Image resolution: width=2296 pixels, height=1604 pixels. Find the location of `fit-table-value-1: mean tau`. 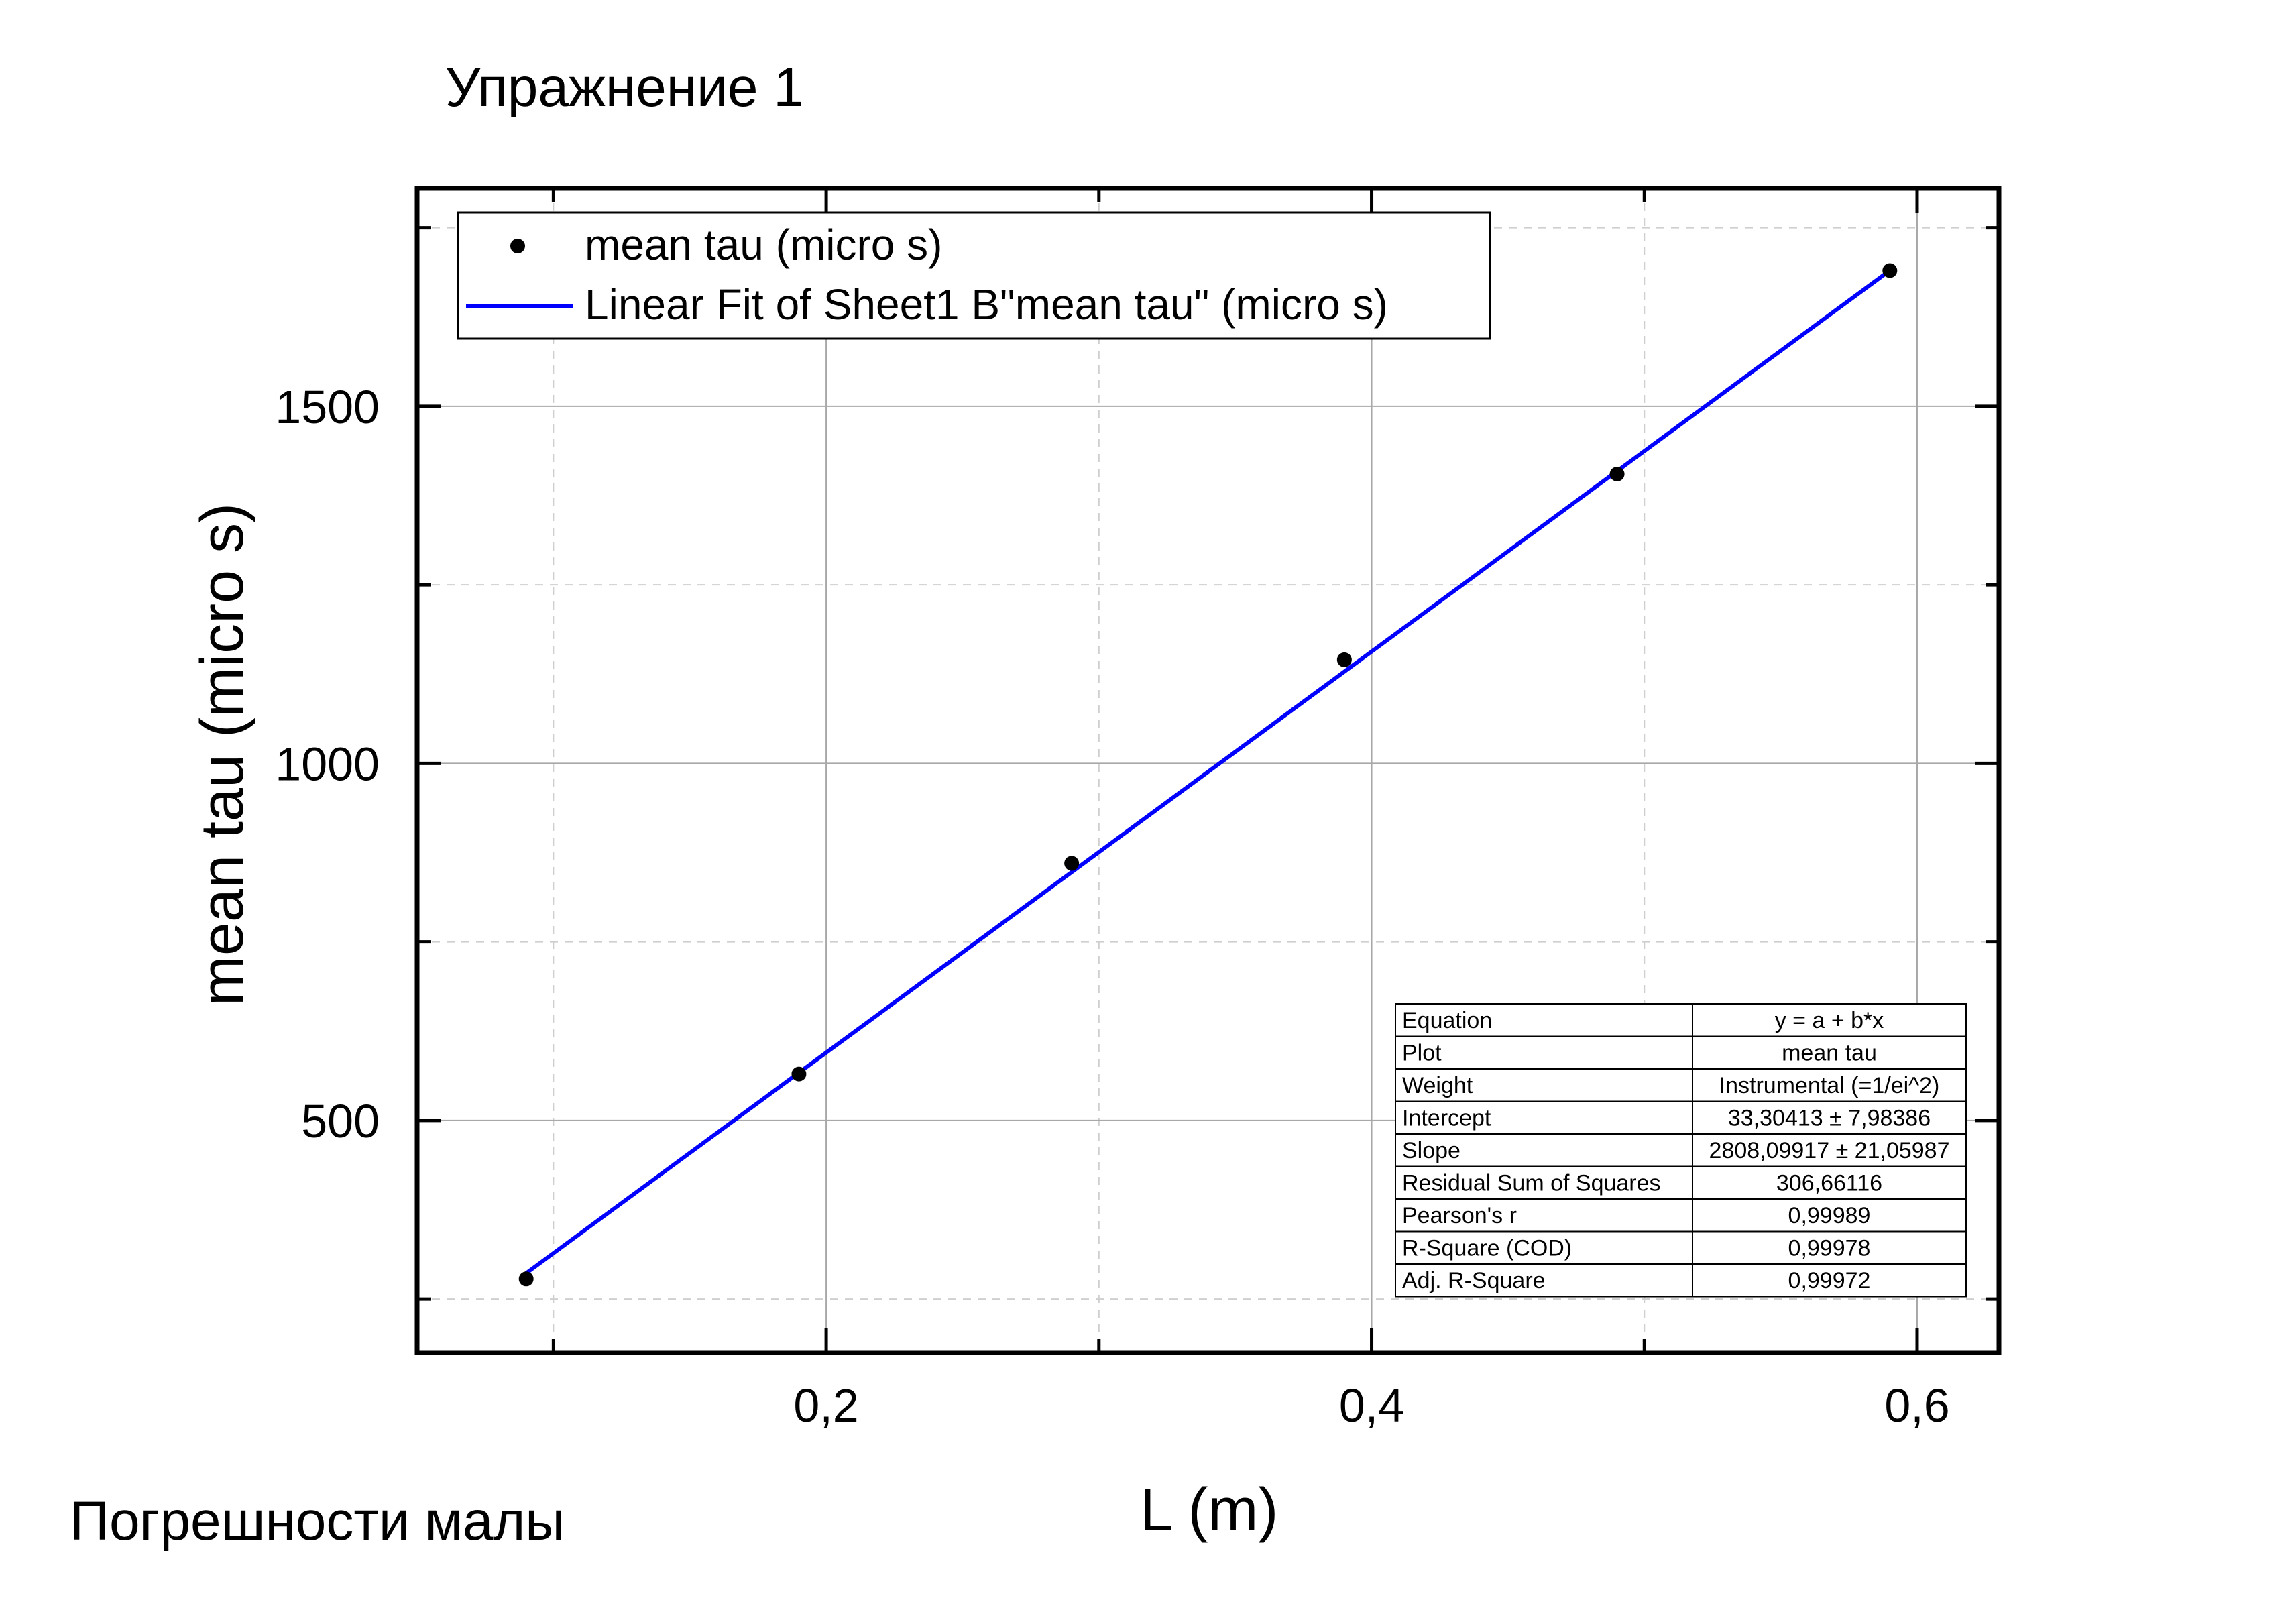

fit-table-value-1: mean tau is located at coordinates (1830, 1053).